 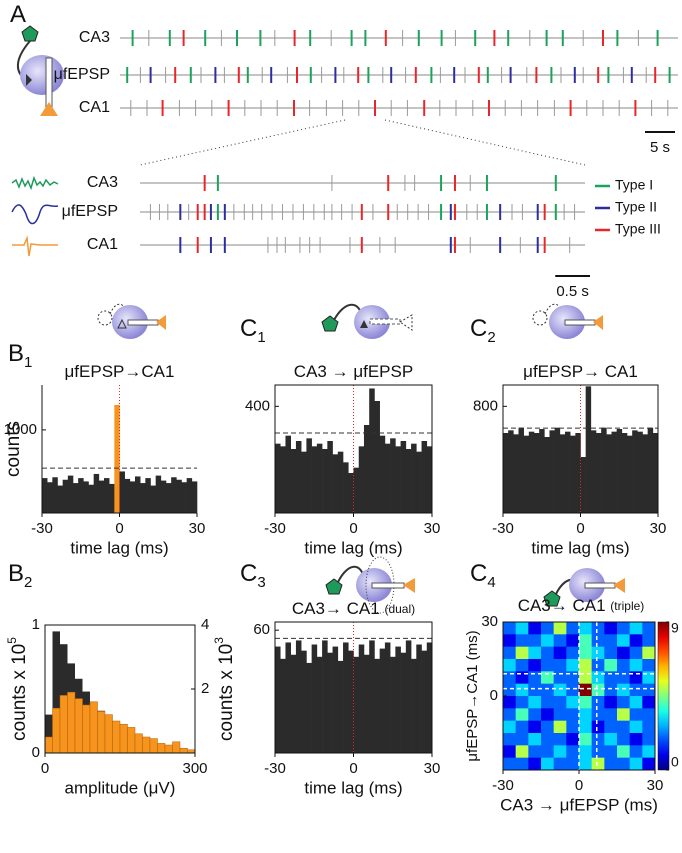 What do you see at coordinates (491, 582) in the screenshot?
I see `text-part: 4` at bounding box center [491, 582].